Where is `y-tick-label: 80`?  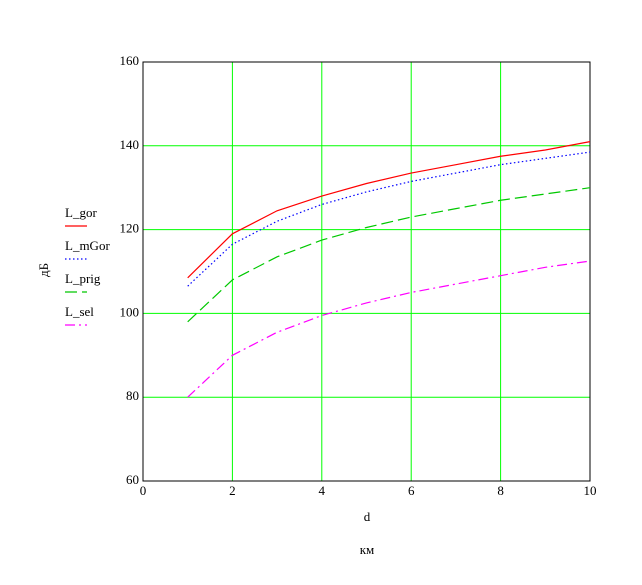
y-tick-label: 80 is located at coordinates (132, 395).